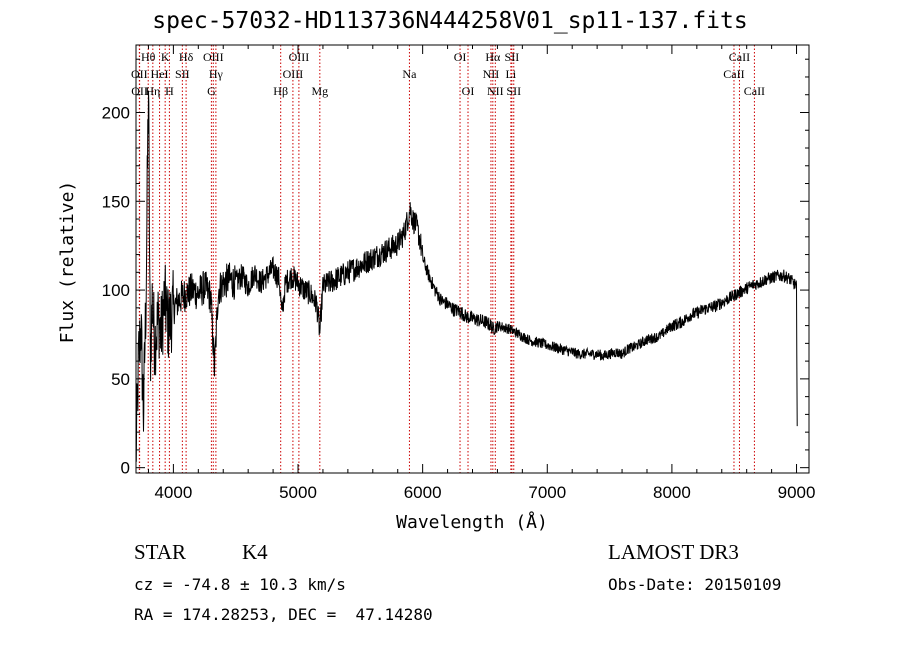  I want to click on x-tick-label: 5000, so click(298, 492).